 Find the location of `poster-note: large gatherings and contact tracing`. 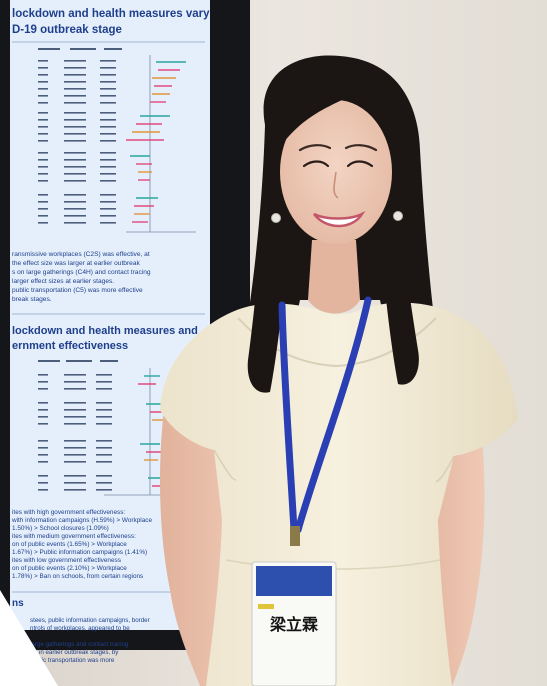

poster-note: large gatherings and contact tracing is located at coordinates (79, 644).